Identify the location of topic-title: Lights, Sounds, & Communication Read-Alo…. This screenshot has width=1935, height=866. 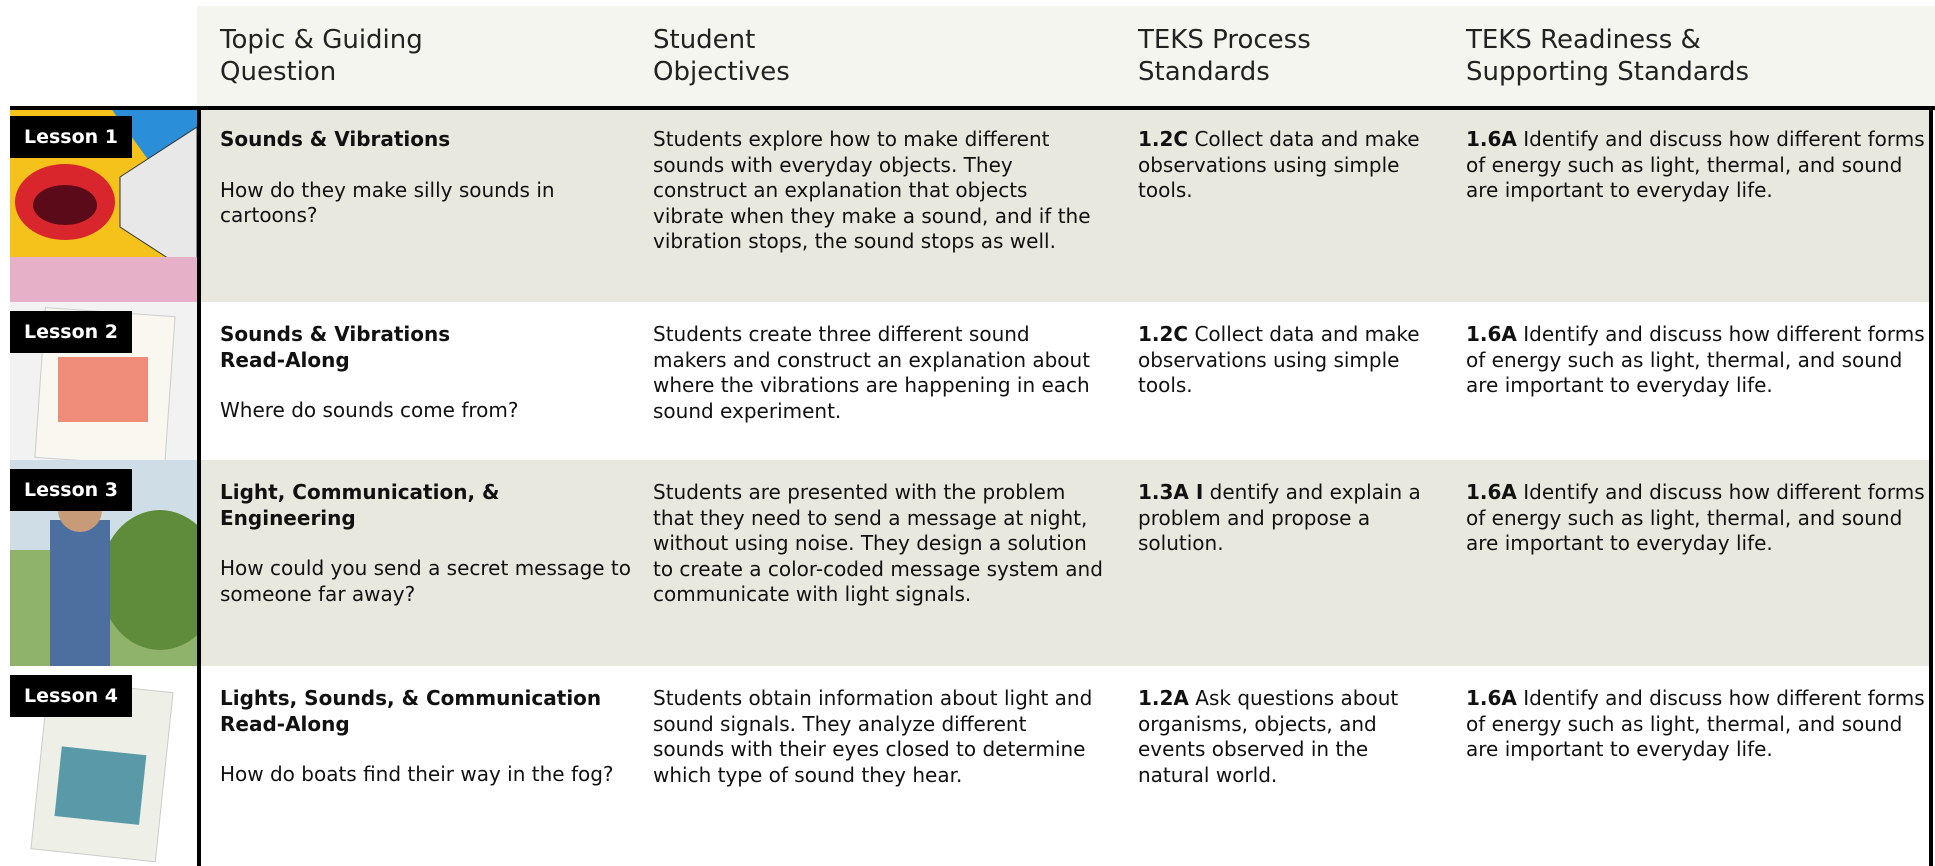
(411, 711).